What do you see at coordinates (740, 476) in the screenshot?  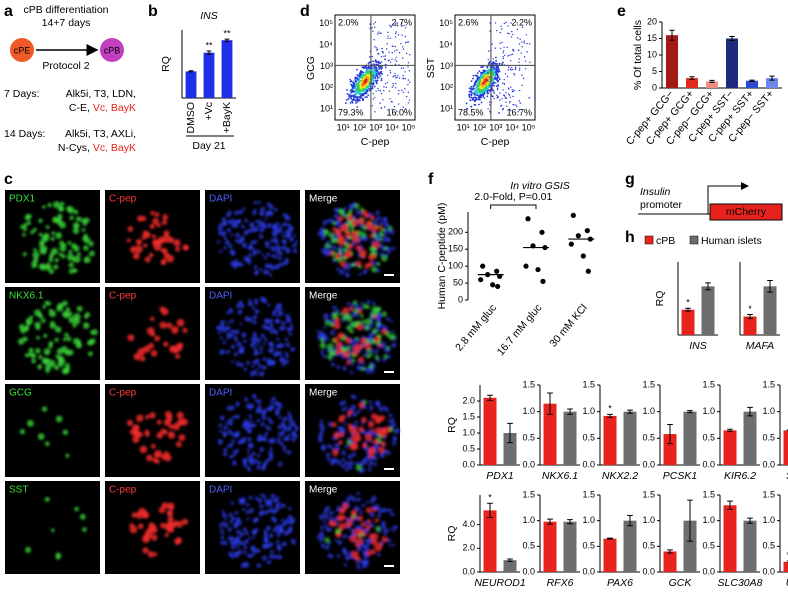 I see `chart-title: KIR6.2` at bounding box center [740, 476].